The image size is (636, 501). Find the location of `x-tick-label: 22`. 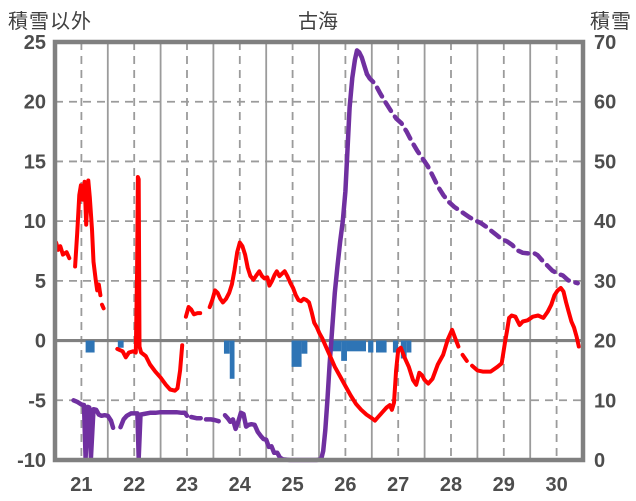

x-tick-label: 22 is located at coordinates (134, 485).